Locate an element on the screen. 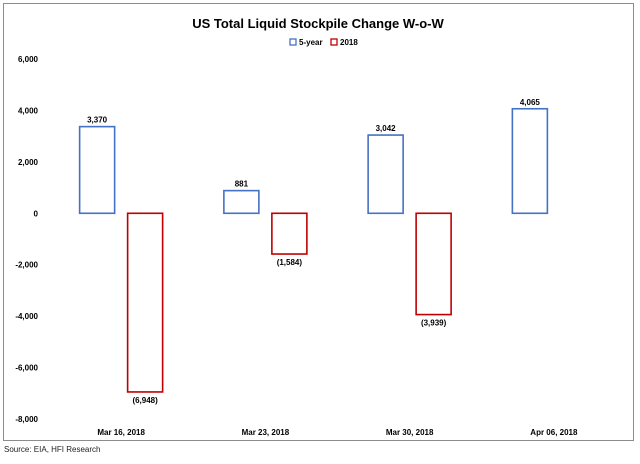 The width and height of the screenshot is (640, 464). y-tick-label: -2,000 is located at coordinates (26, 265).